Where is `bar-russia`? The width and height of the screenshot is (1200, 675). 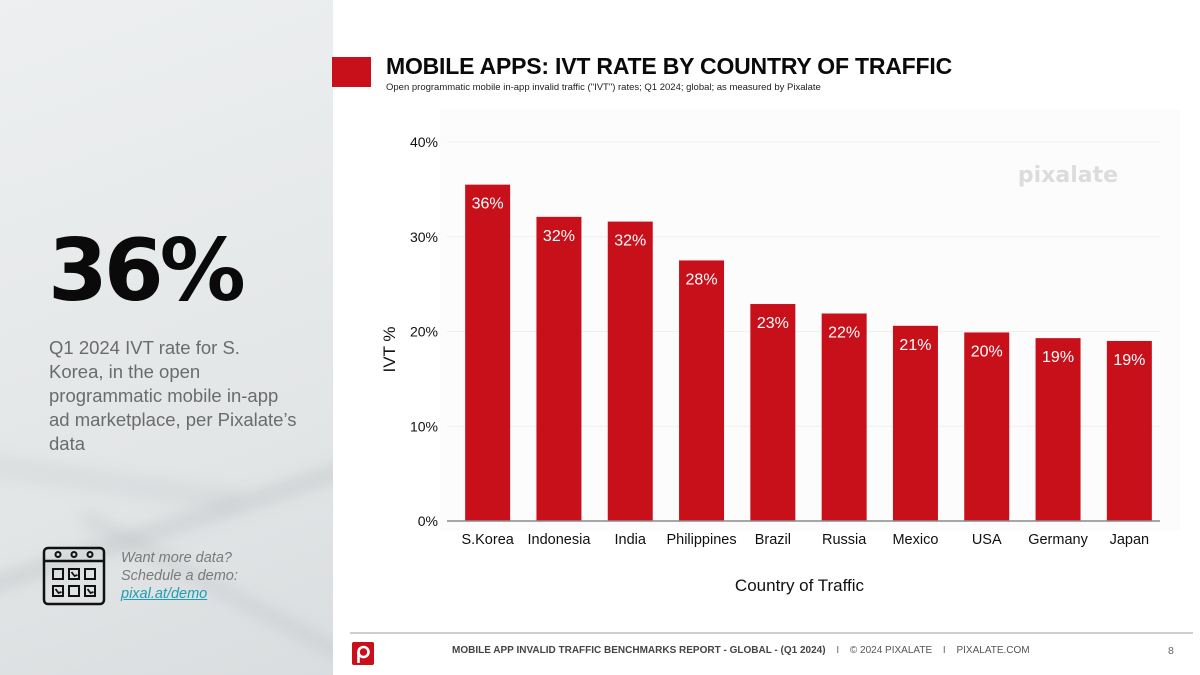 bar-russia is located at coordinates (844, 417).